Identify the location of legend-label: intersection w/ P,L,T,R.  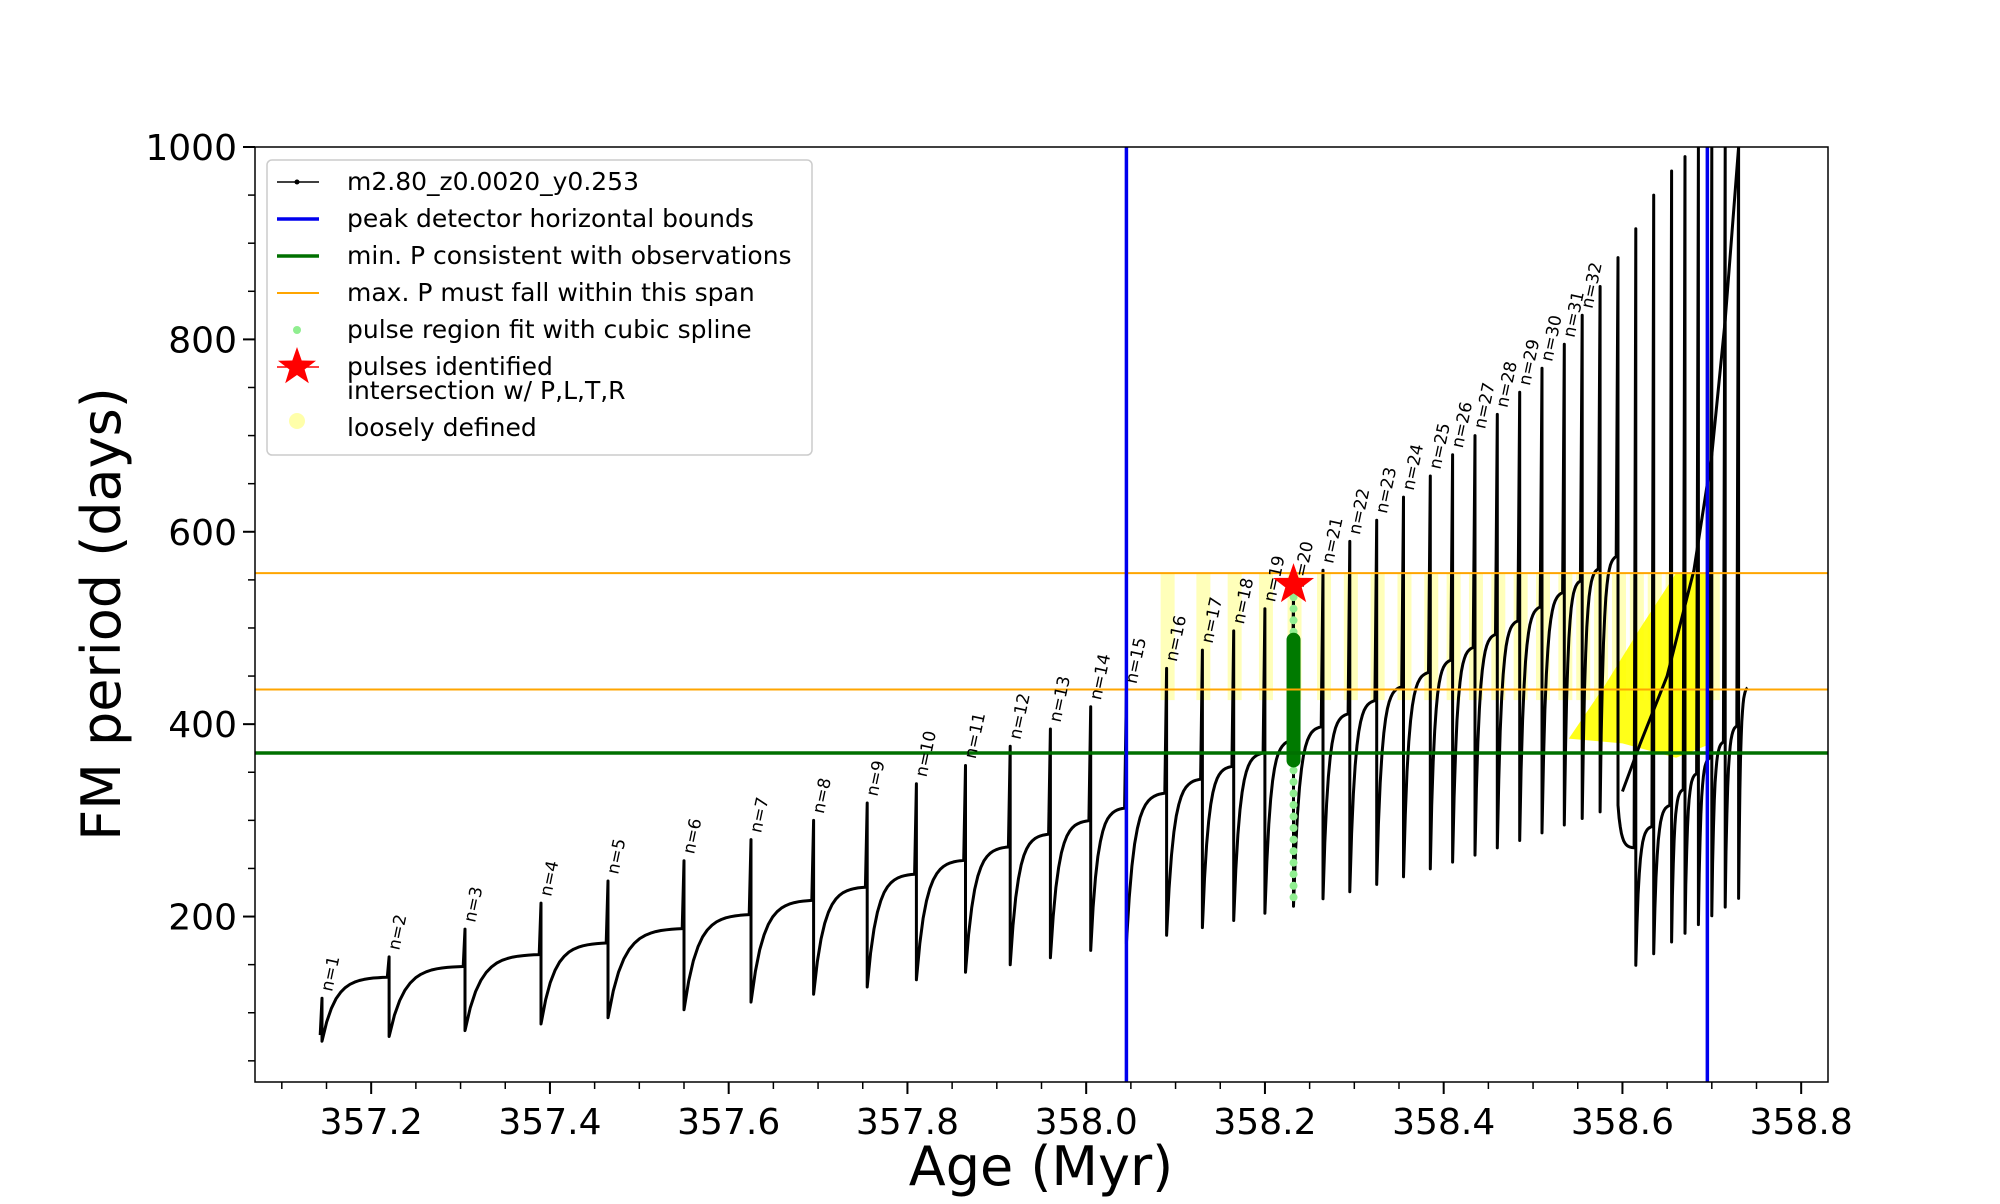
(486, 390).